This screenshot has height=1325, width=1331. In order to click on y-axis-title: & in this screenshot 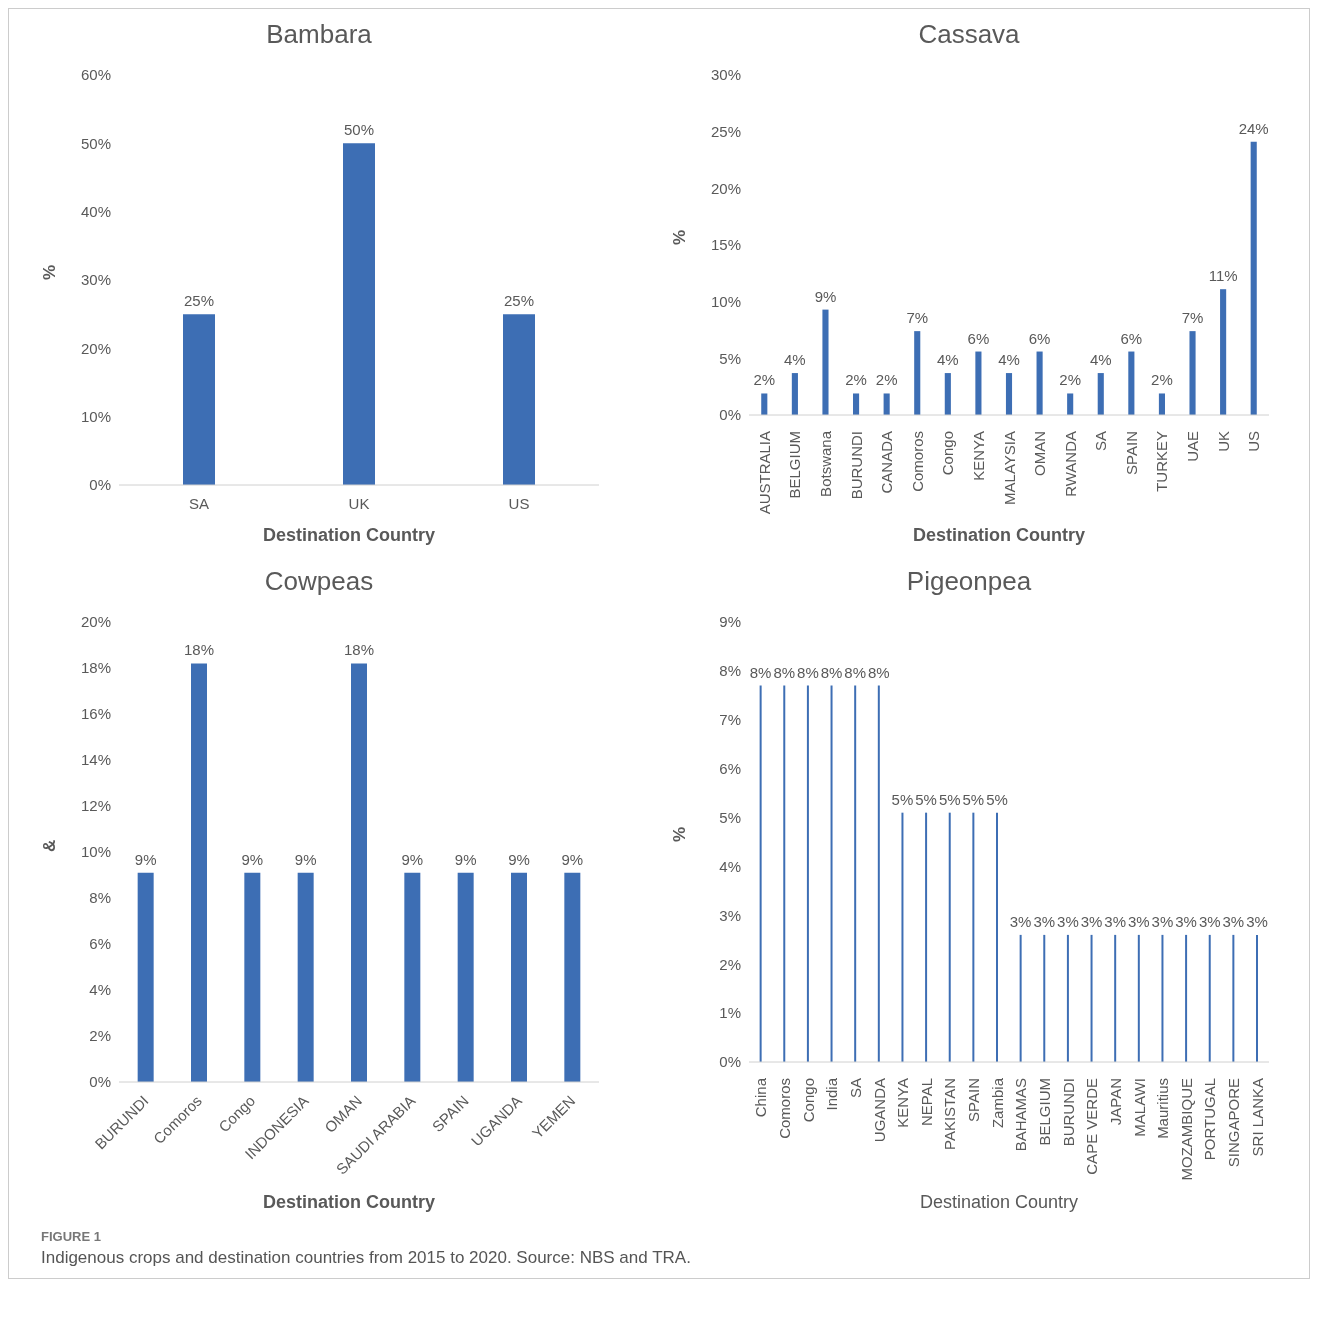, I will do `click(50, 845)`.